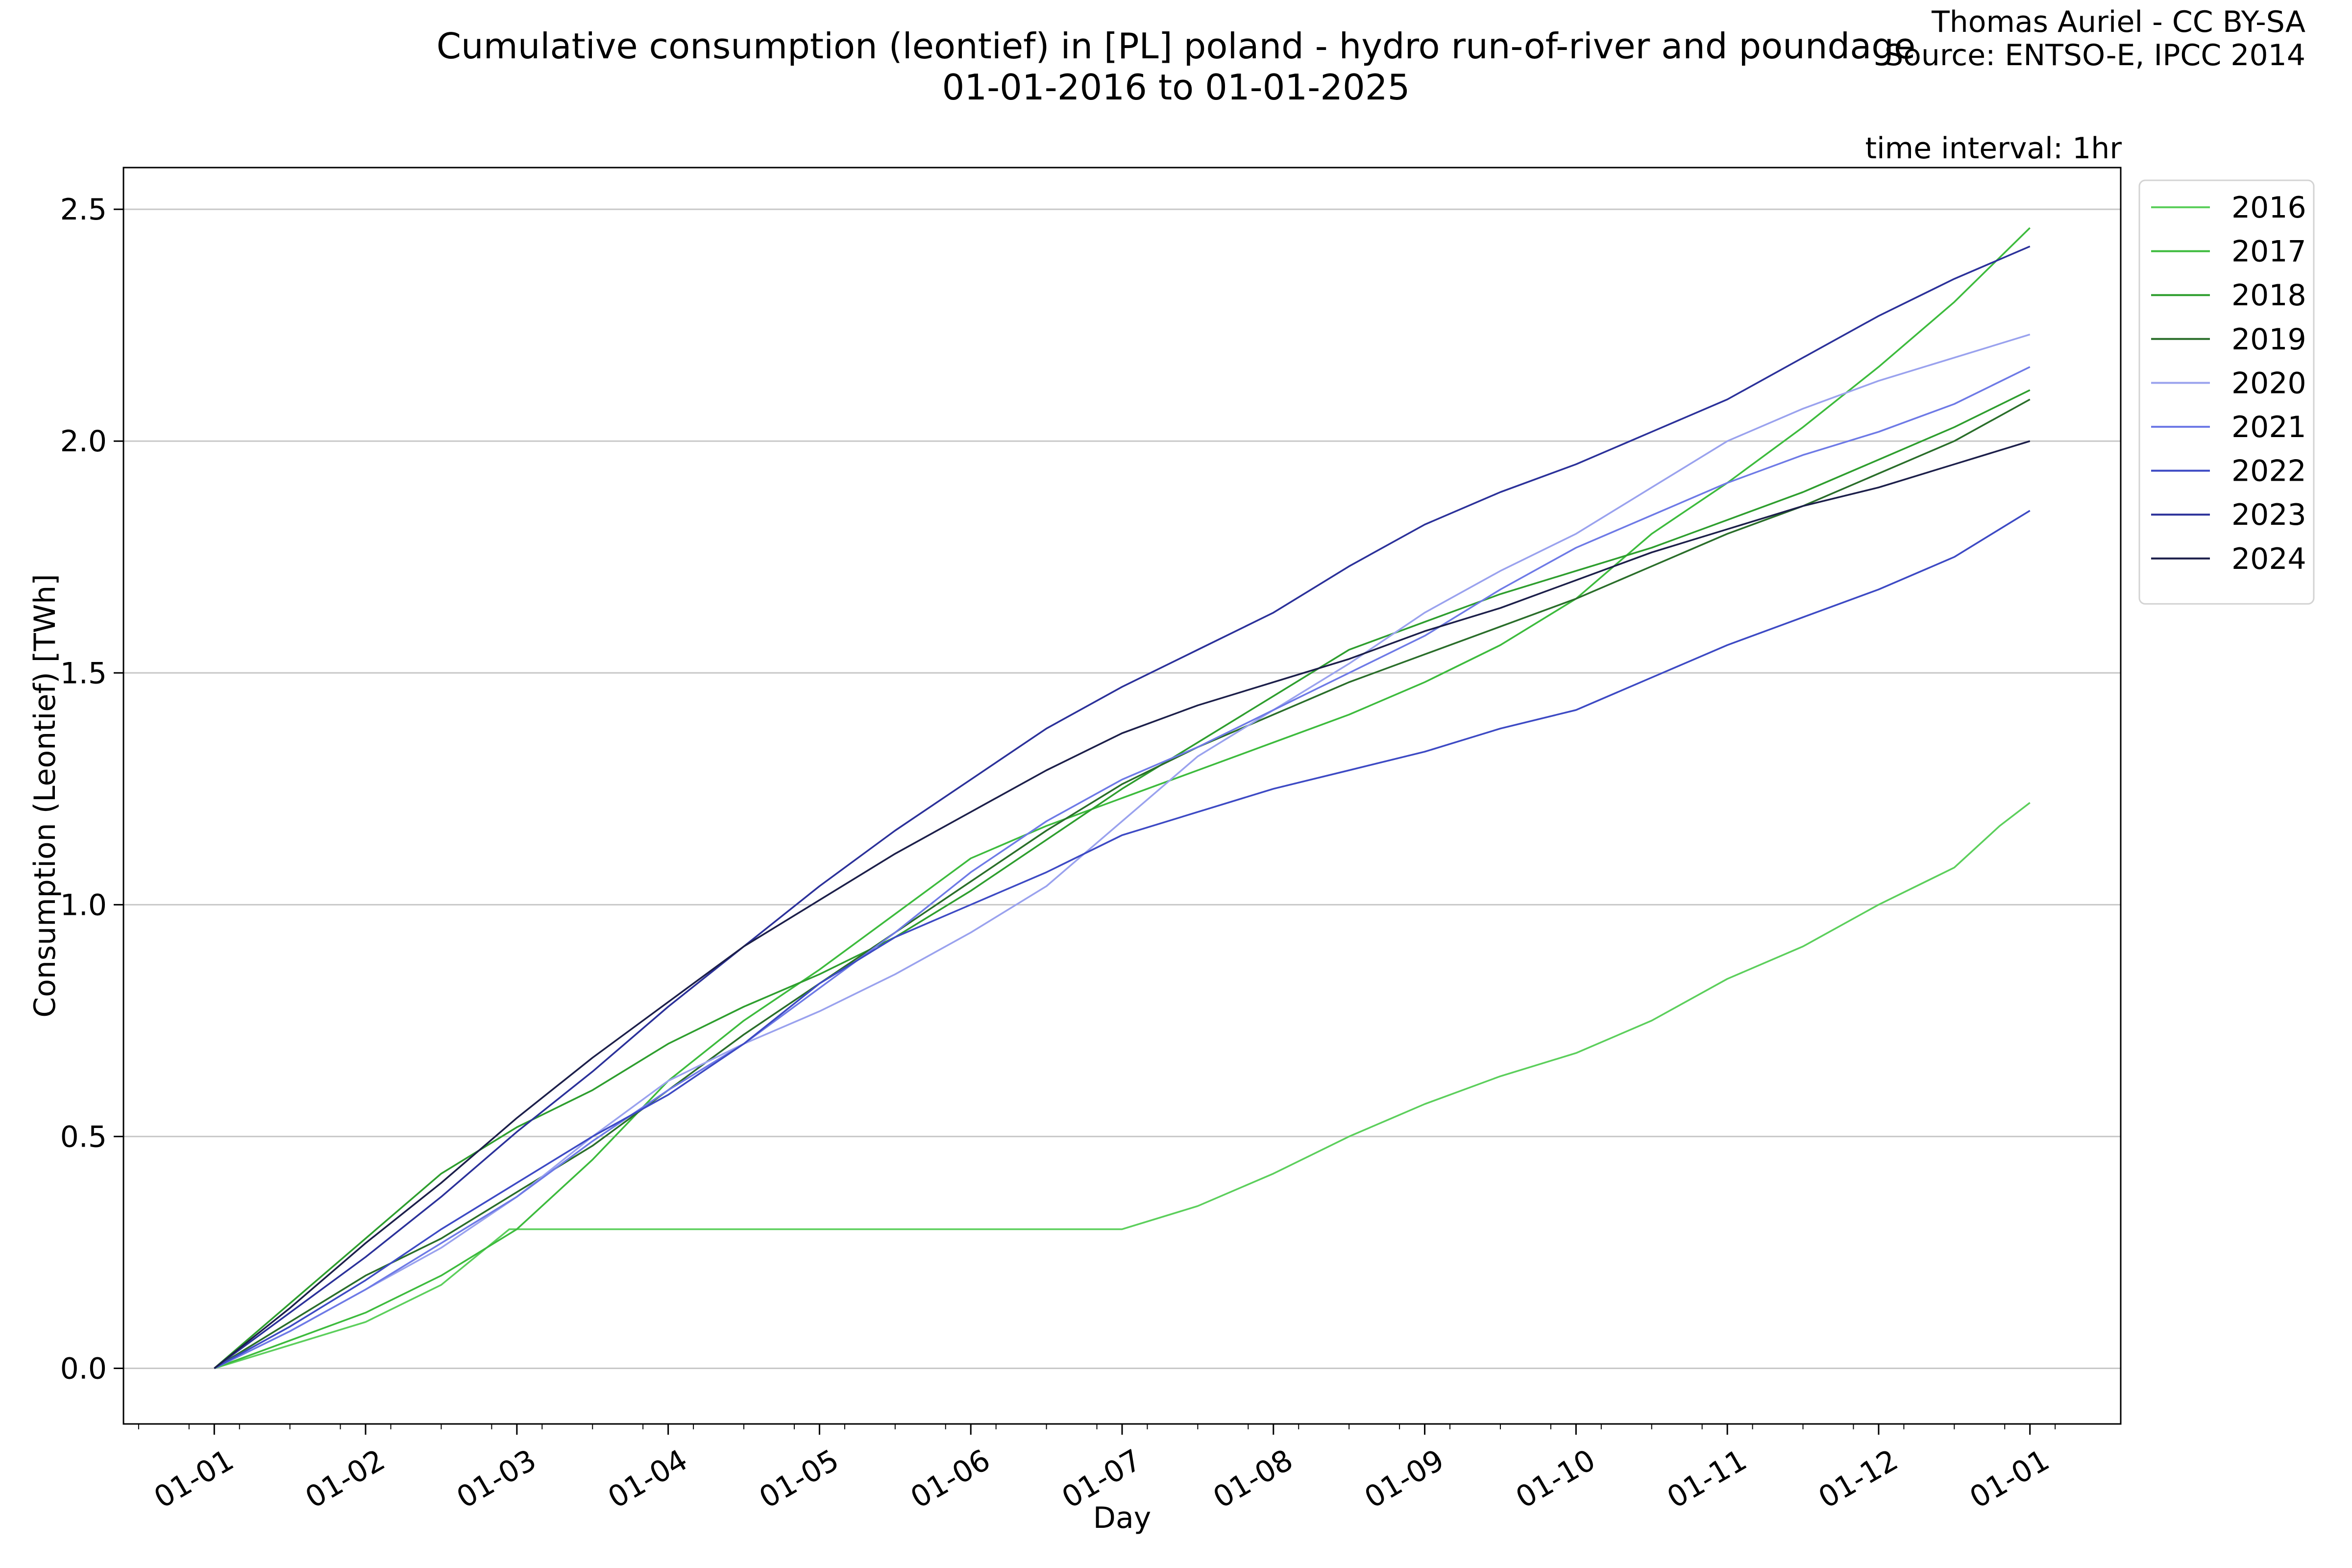  What do you see at coordinates (1993, 148) in the screenshot?
I see `time-interval-label: time interval: 1hr` at bounding box center [1993, 148].